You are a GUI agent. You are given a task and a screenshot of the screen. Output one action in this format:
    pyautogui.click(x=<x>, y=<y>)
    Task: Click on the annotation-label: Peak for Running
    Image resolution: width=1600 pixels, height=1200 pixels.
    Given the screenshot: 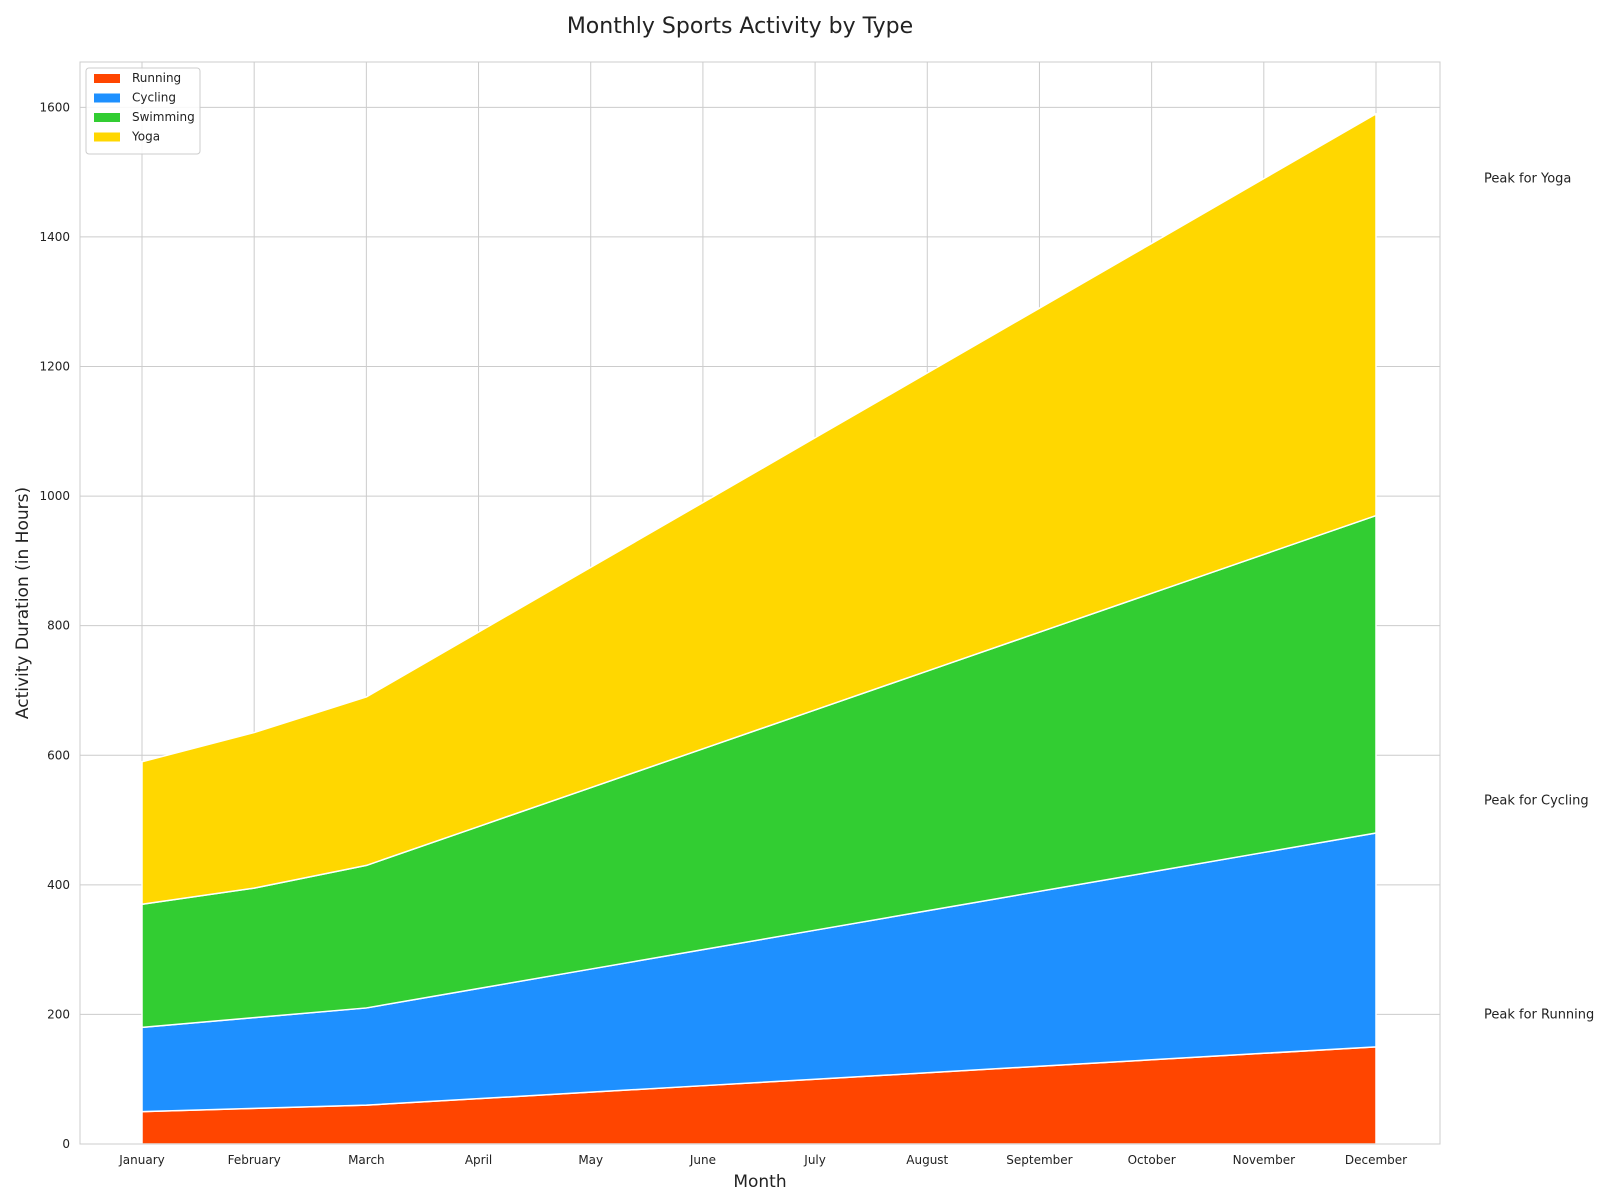 What is the action you would take?
    pyautogui.click(x=1539, y=1014)
    